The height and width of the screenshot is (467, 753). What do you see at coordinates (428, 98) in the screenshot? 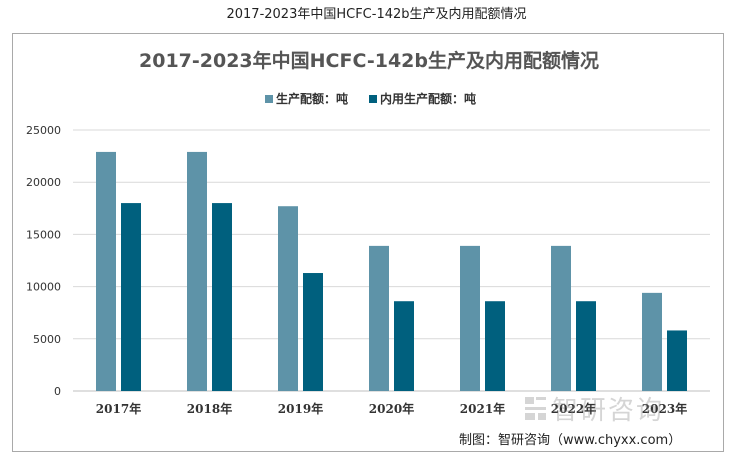
I see `legend-label-1: 内用生产配额：吨` at bounding box center [428, 98].